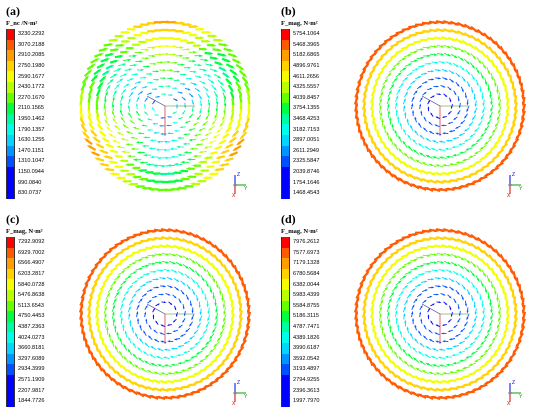  I want to click on legend-row: 3182.7153, so click(312, 129).